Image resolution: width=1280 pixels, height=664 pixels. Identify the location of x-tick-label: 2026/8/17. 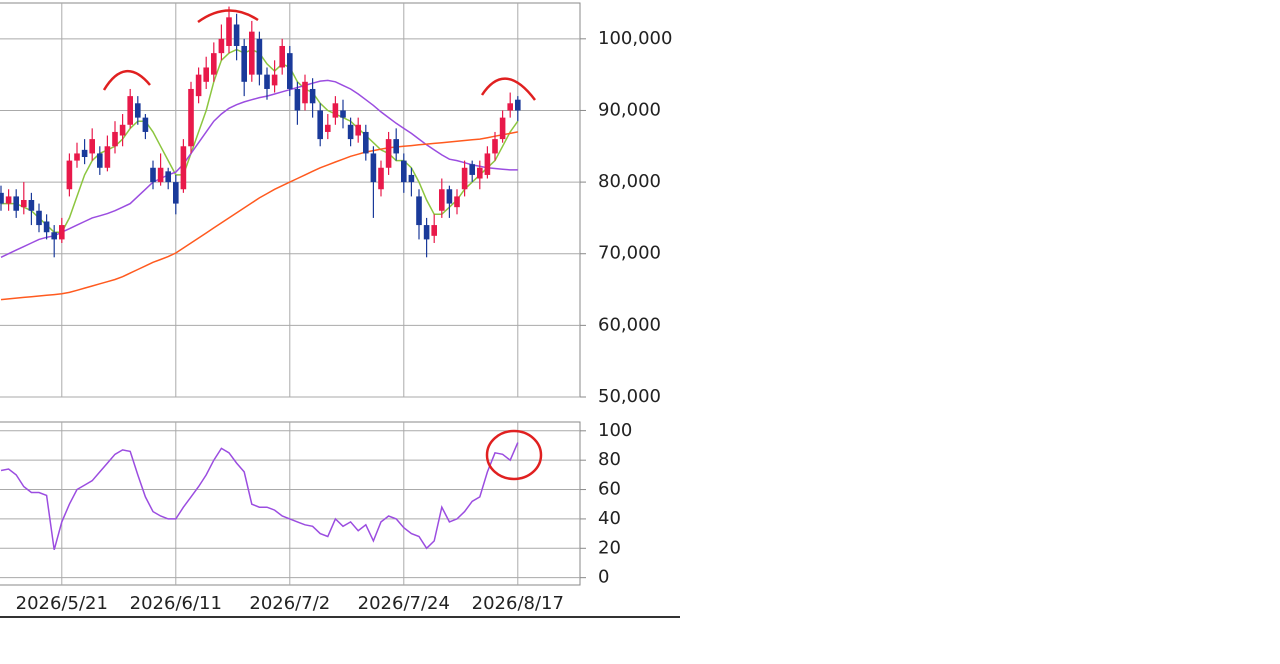
(518, 603).